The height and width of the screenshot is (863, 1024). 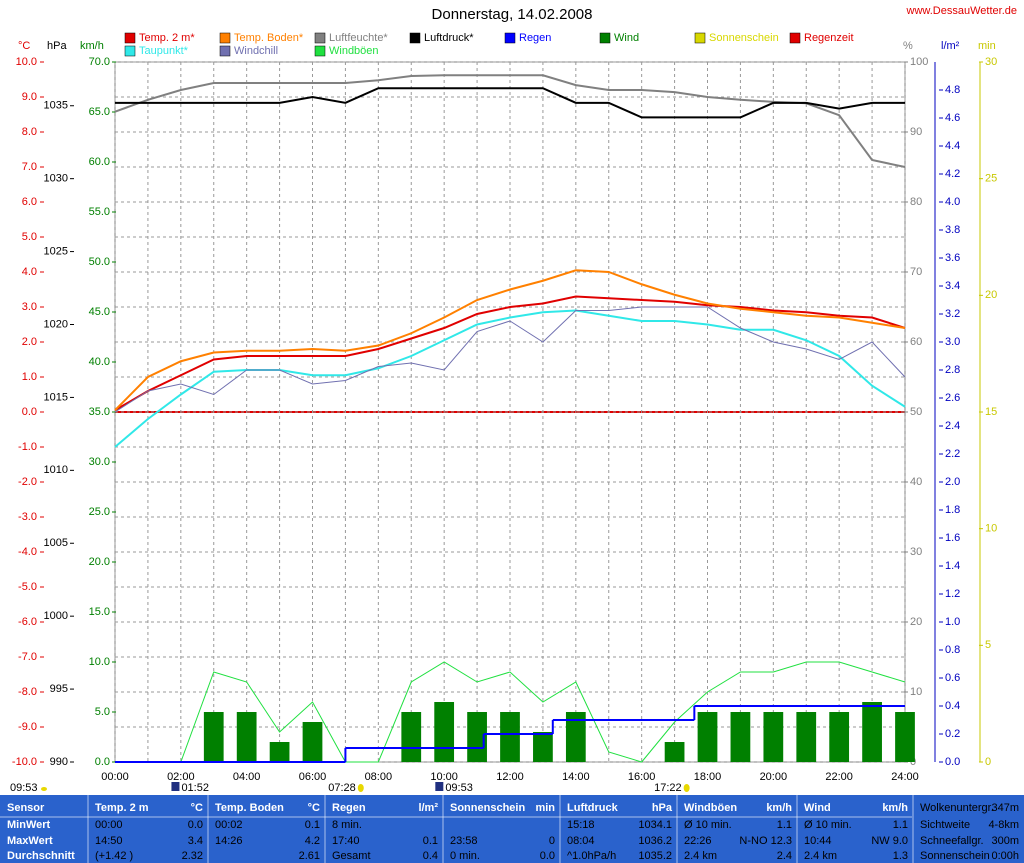 I want to click on axis-unit: min, so click(x=987, y=46).